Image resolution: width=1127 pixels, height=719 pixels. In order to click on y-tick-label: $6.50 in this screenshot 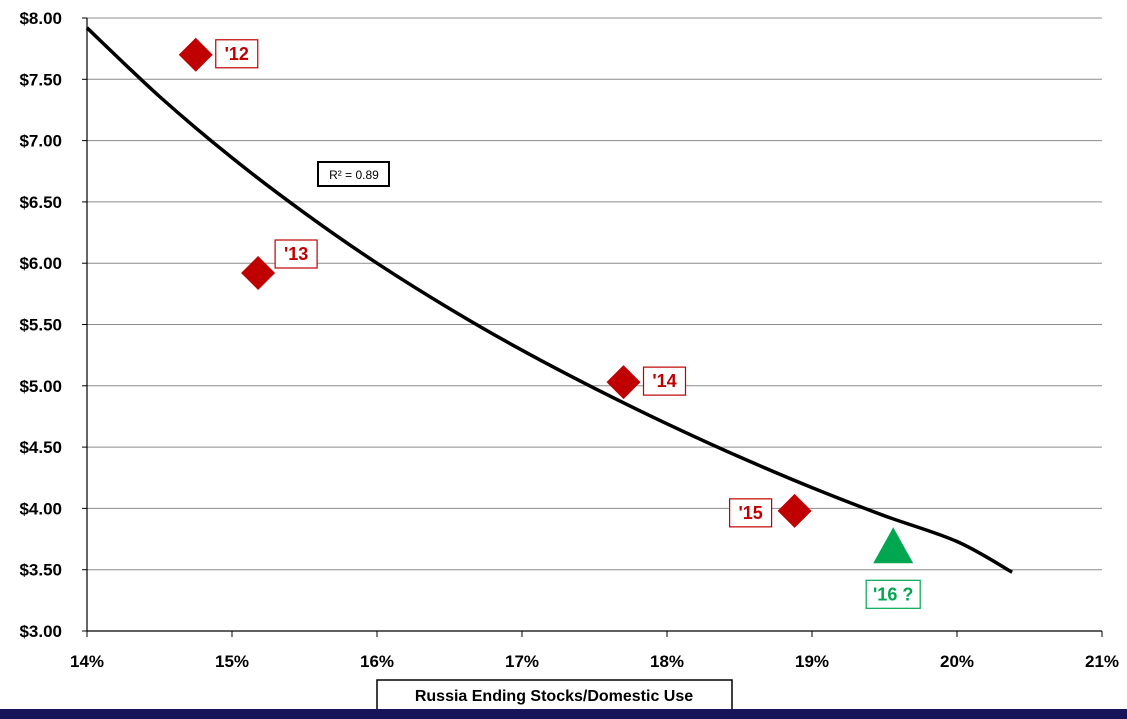, I will do `click(40, 202)`.